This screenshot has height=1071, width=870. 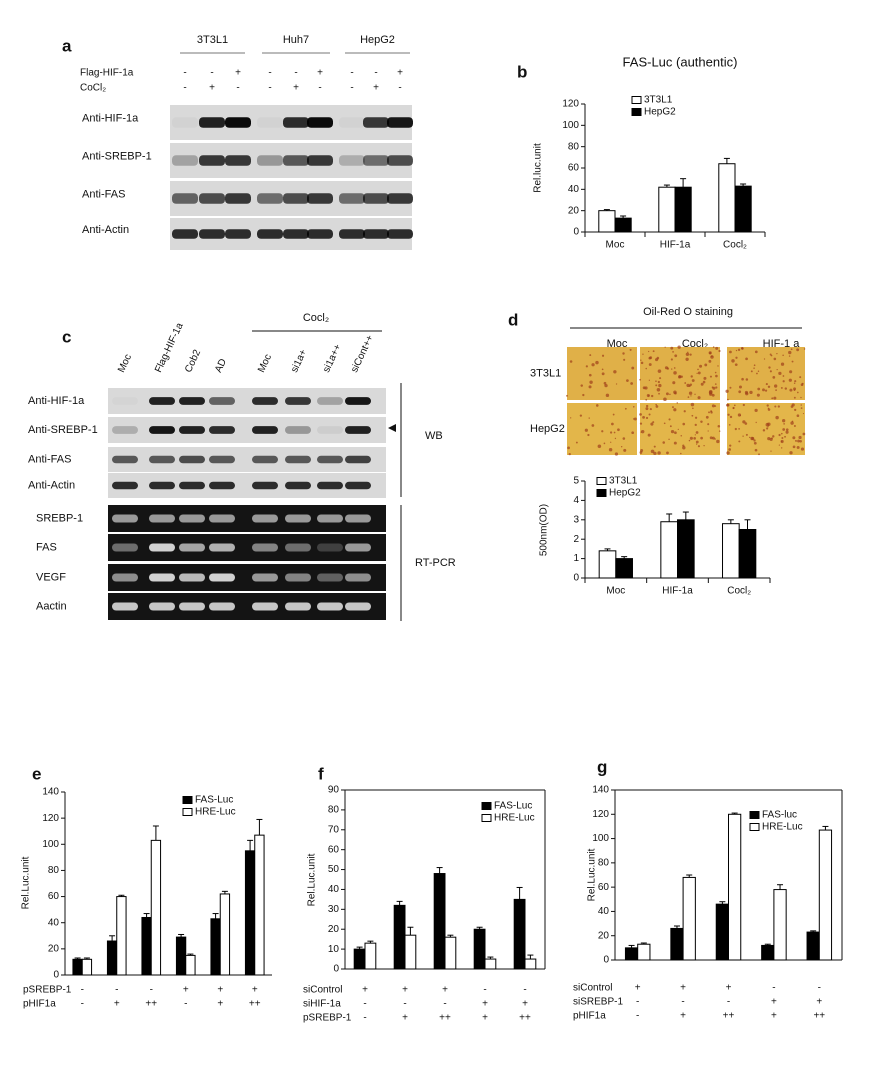 I want to click on panel-label: a, so click(x=67, y=45).